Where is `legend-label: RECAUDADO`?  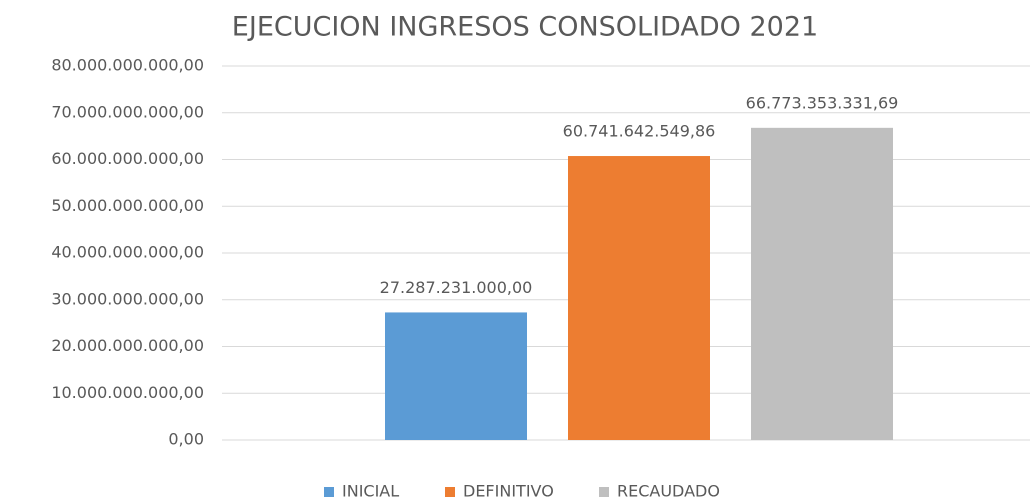
legend-label: RECAUDADO is located at coordinates (668, 491).